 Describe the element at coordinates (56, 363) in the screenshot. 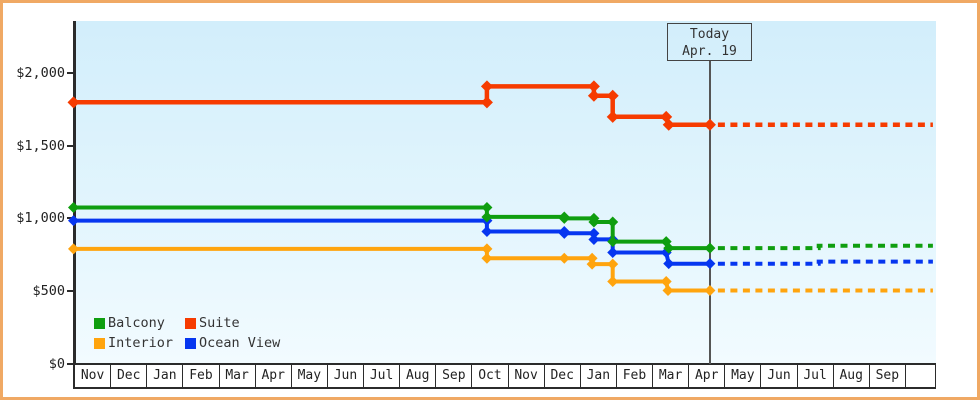

I see `y-axis-label: $0` at that location.